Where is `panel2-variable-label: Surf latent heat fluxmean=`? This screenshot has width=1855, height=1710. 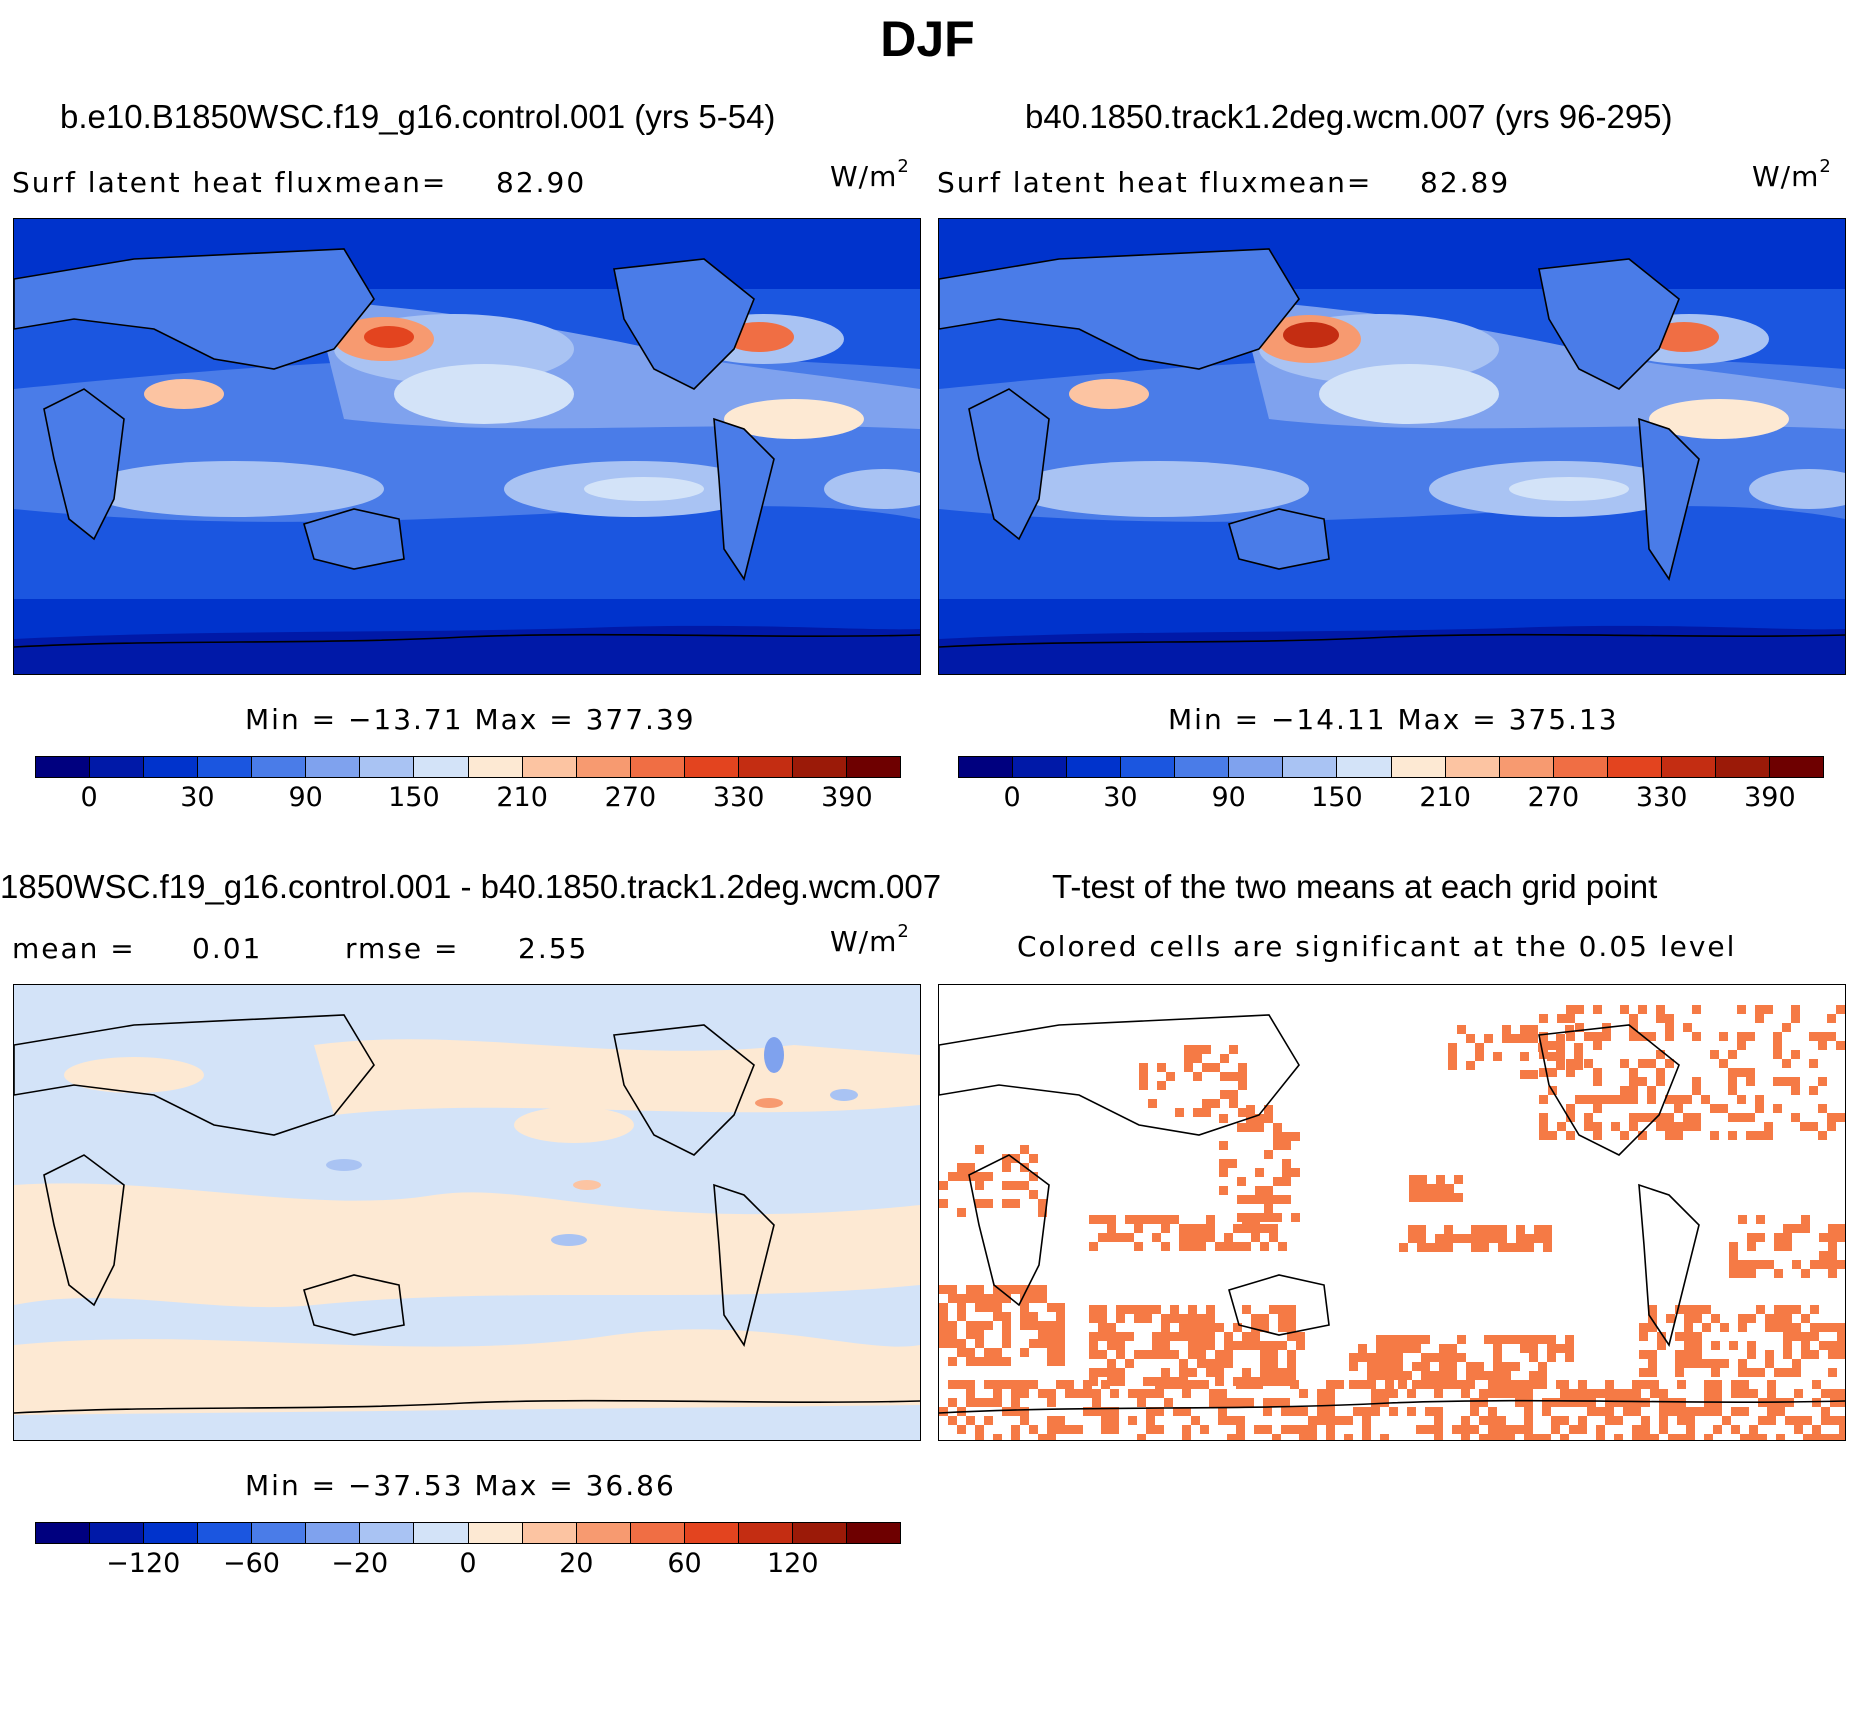
panel2-variable-label: Surf latent heat fluxmean= is located at coordinates (1155, 182).